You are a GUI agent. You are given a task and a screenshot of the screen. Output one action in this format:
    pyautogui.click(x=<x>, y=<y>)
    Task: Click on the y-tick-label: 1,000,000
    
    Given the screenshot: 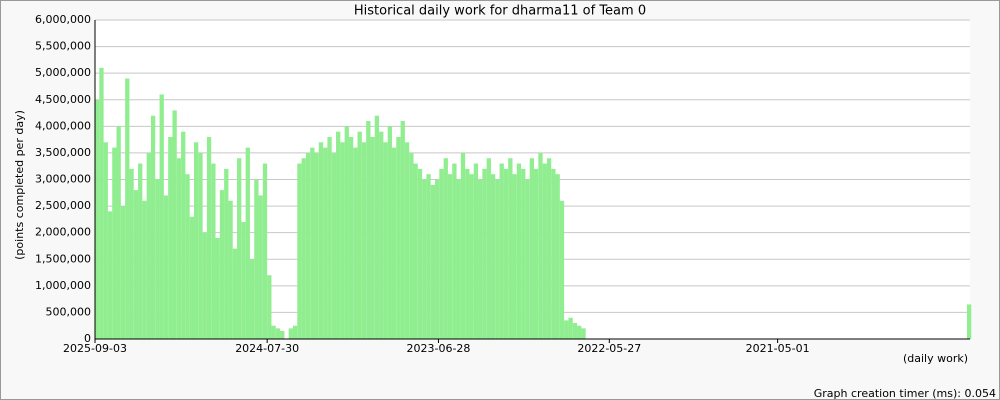 What is the action you would take?
    pyautogui.click(x=63, y=285)
    